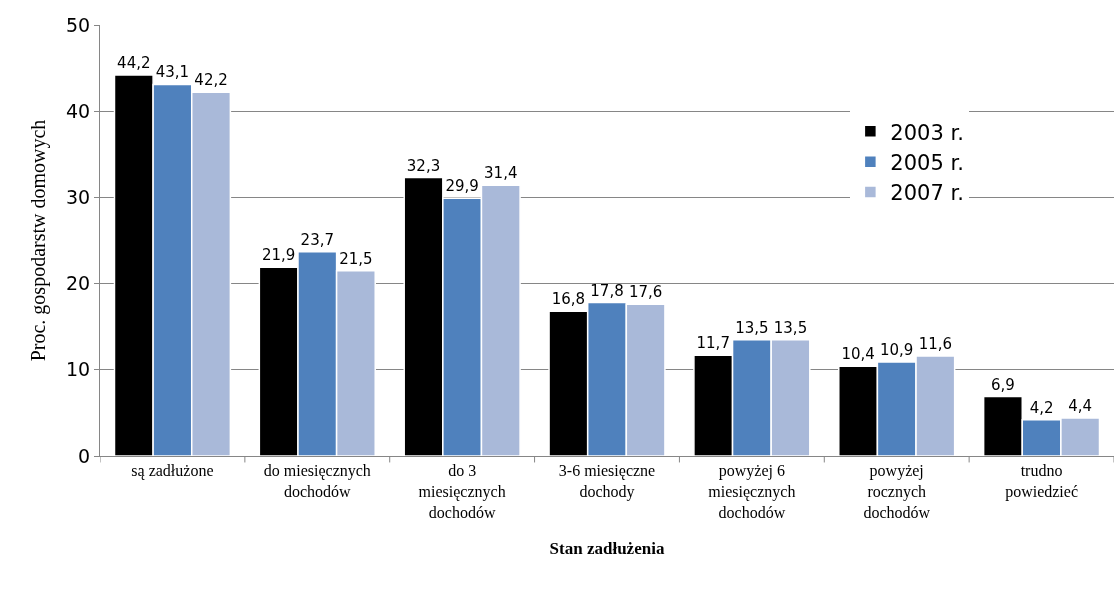 The width and height of the screenshot is (1119, 591). Describe the element at coordinates (78, 197) in the screenshot. I see `y-tick-label: 30` at that location.